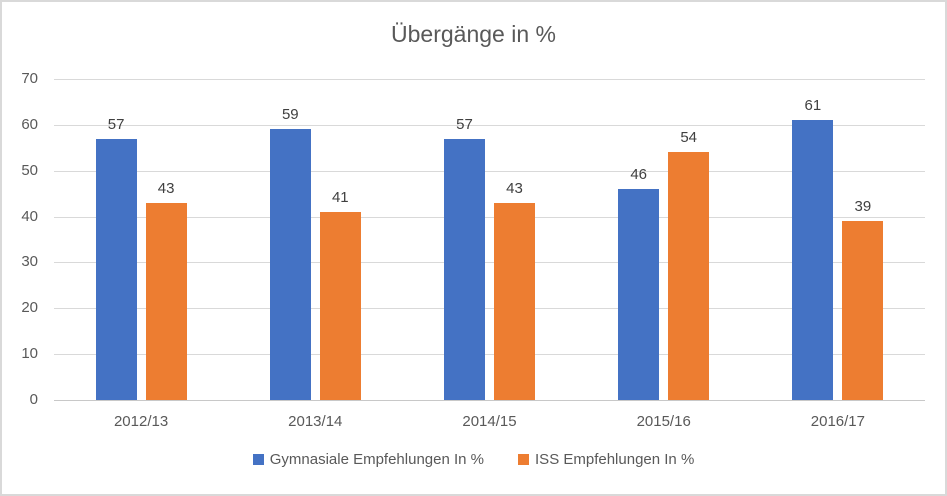  What do you see at coordinates (837, 421) in the screenshot?
I see `x-tick-label: 2016/17` at bounding box center [837, 421].